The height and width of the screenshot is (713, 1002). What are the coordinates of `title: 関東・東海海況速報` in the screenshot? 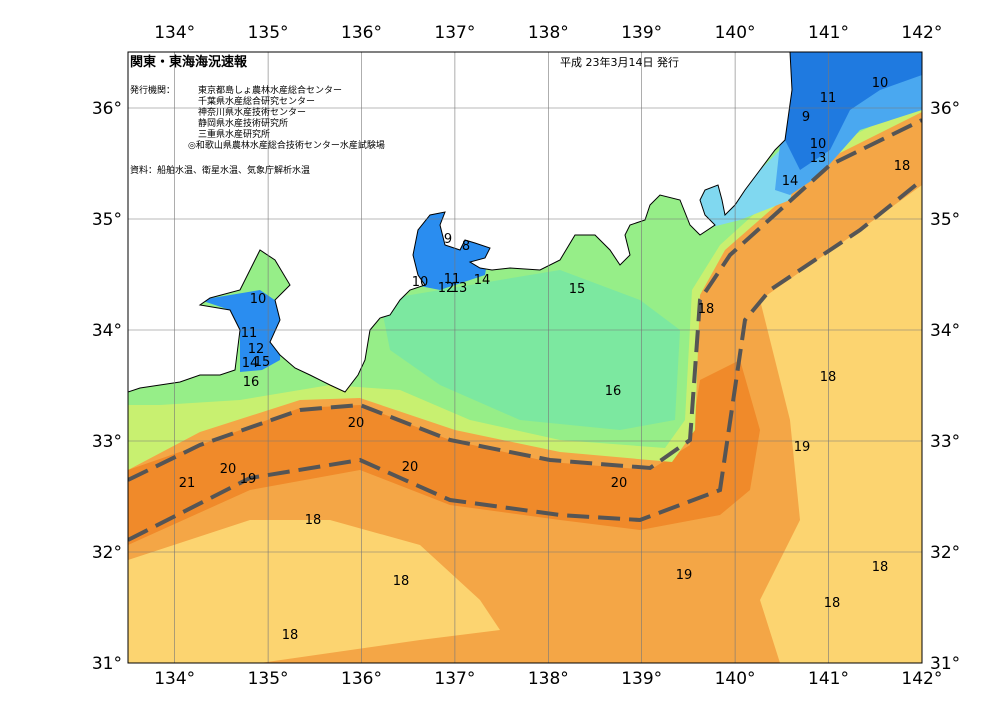 It's located at (189, 62).